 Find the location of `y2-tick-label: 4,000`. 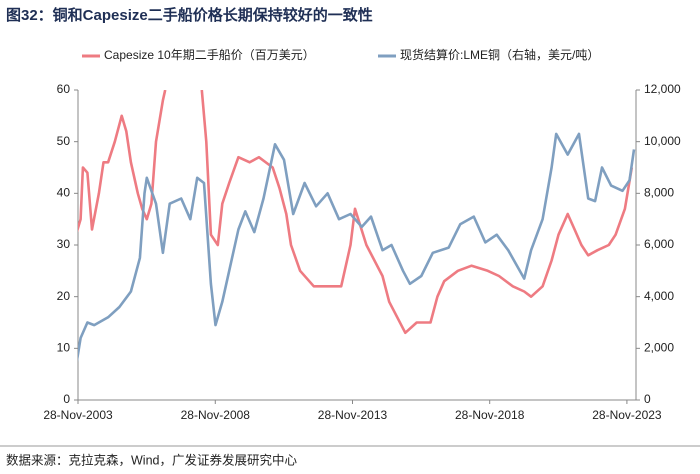

y2-tick-label: 4,000 is located at coordinates (659, 296).